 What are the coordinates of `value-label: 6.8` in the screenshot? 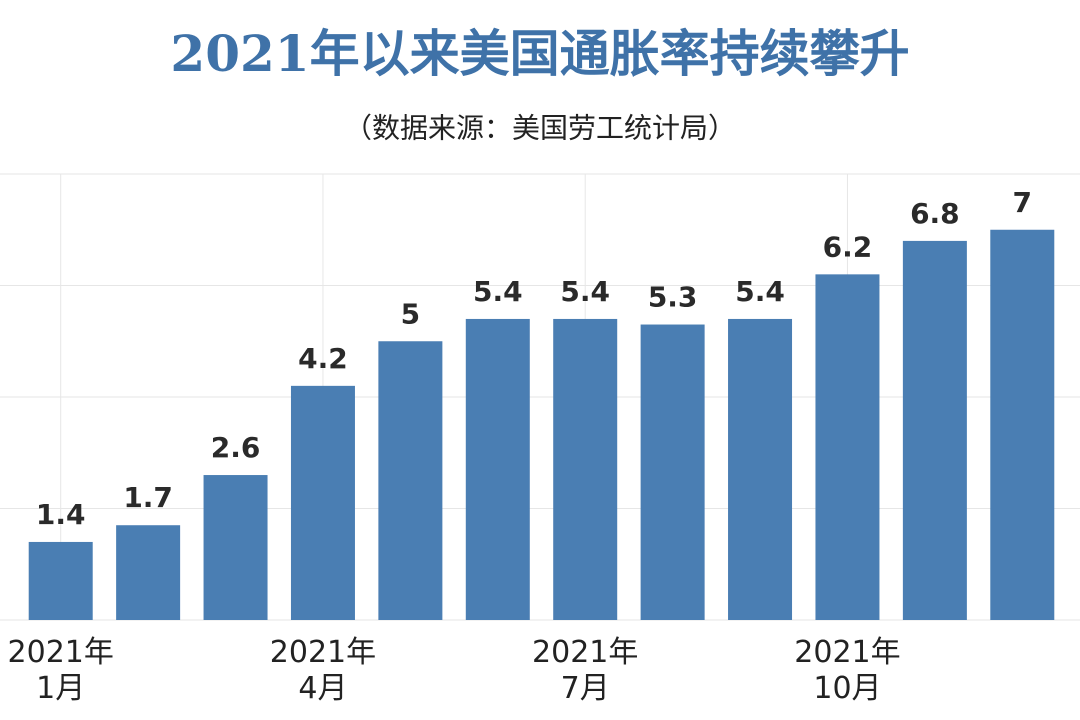 It's located at (935, 213).